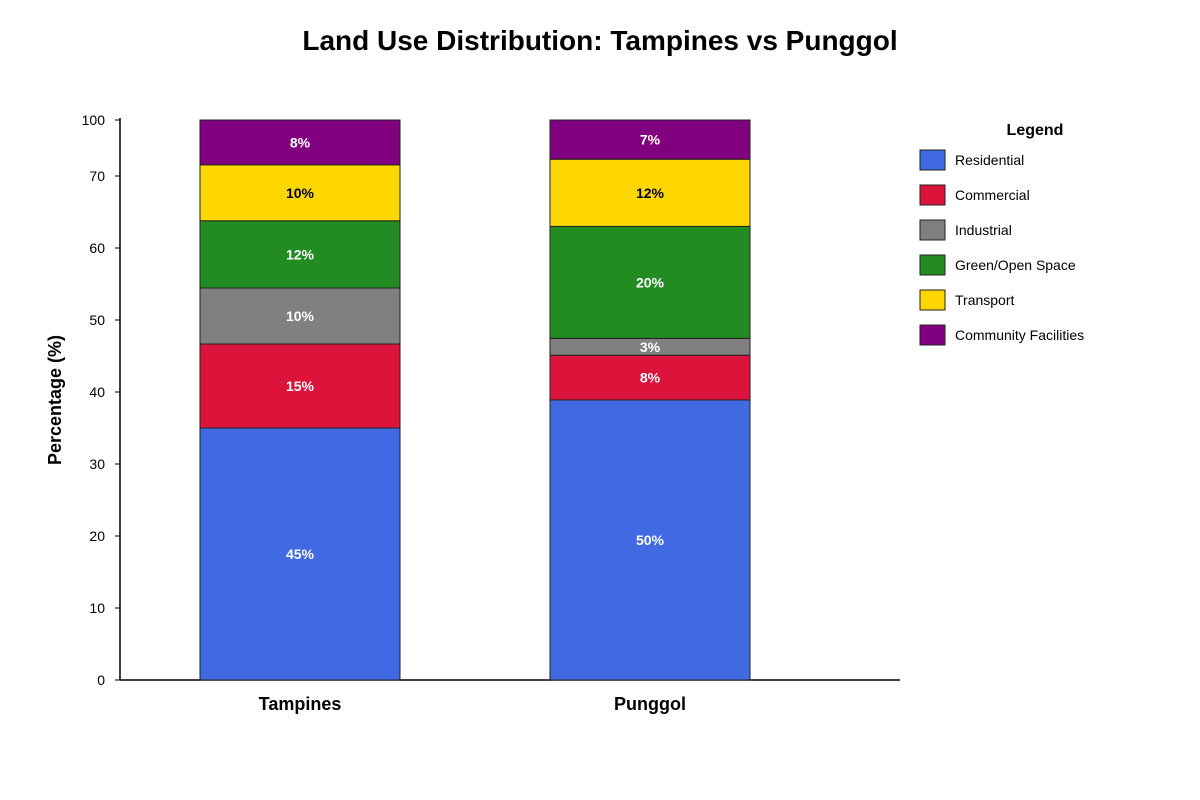 The width and height of the screenshot is (1200, 800). I want to click on y-tick-label: 70, so click(97, 176).